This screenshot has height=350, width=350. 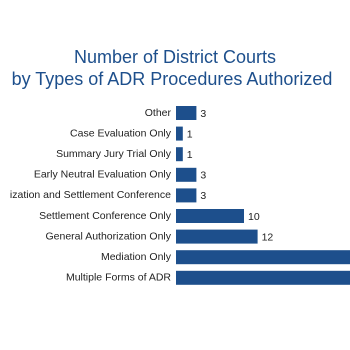 I want to click on category-label: General Authorization Only, so click(x=109, y=236).